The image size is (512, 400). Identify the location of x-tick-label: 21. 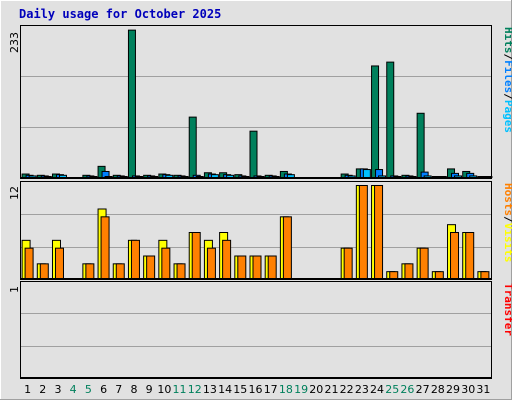
(331, 389).